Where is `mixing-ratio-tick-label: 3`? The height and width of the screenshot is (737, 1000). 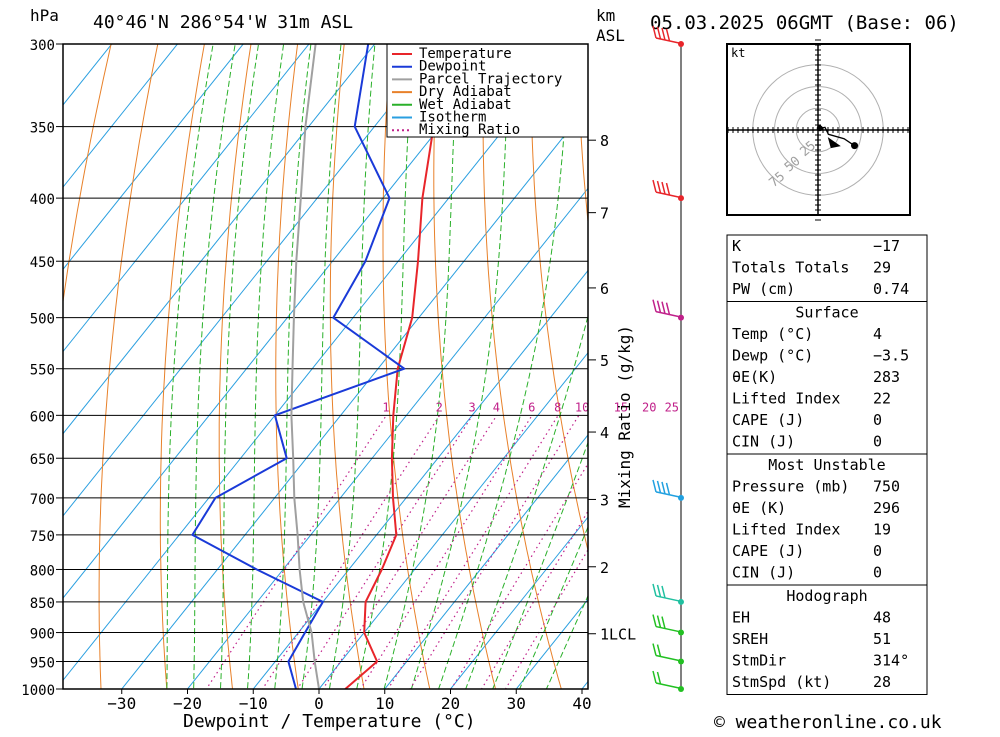 mixing-ratio-tick-label: 3 is located at coordinates (472, 407).